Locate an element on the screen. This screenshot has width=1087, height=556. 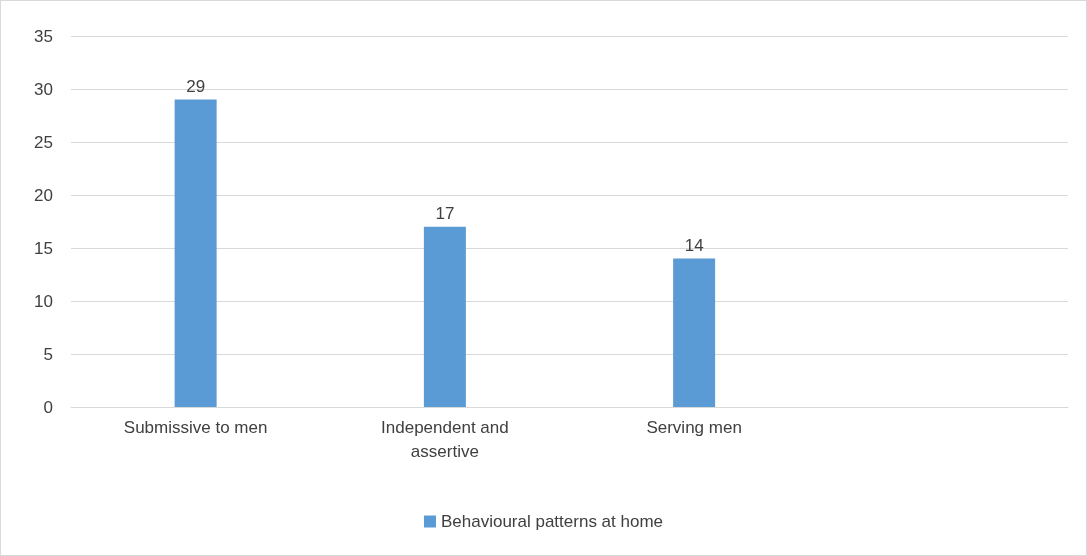
y-tick-label: 20 is located at coordinates (43, 195).